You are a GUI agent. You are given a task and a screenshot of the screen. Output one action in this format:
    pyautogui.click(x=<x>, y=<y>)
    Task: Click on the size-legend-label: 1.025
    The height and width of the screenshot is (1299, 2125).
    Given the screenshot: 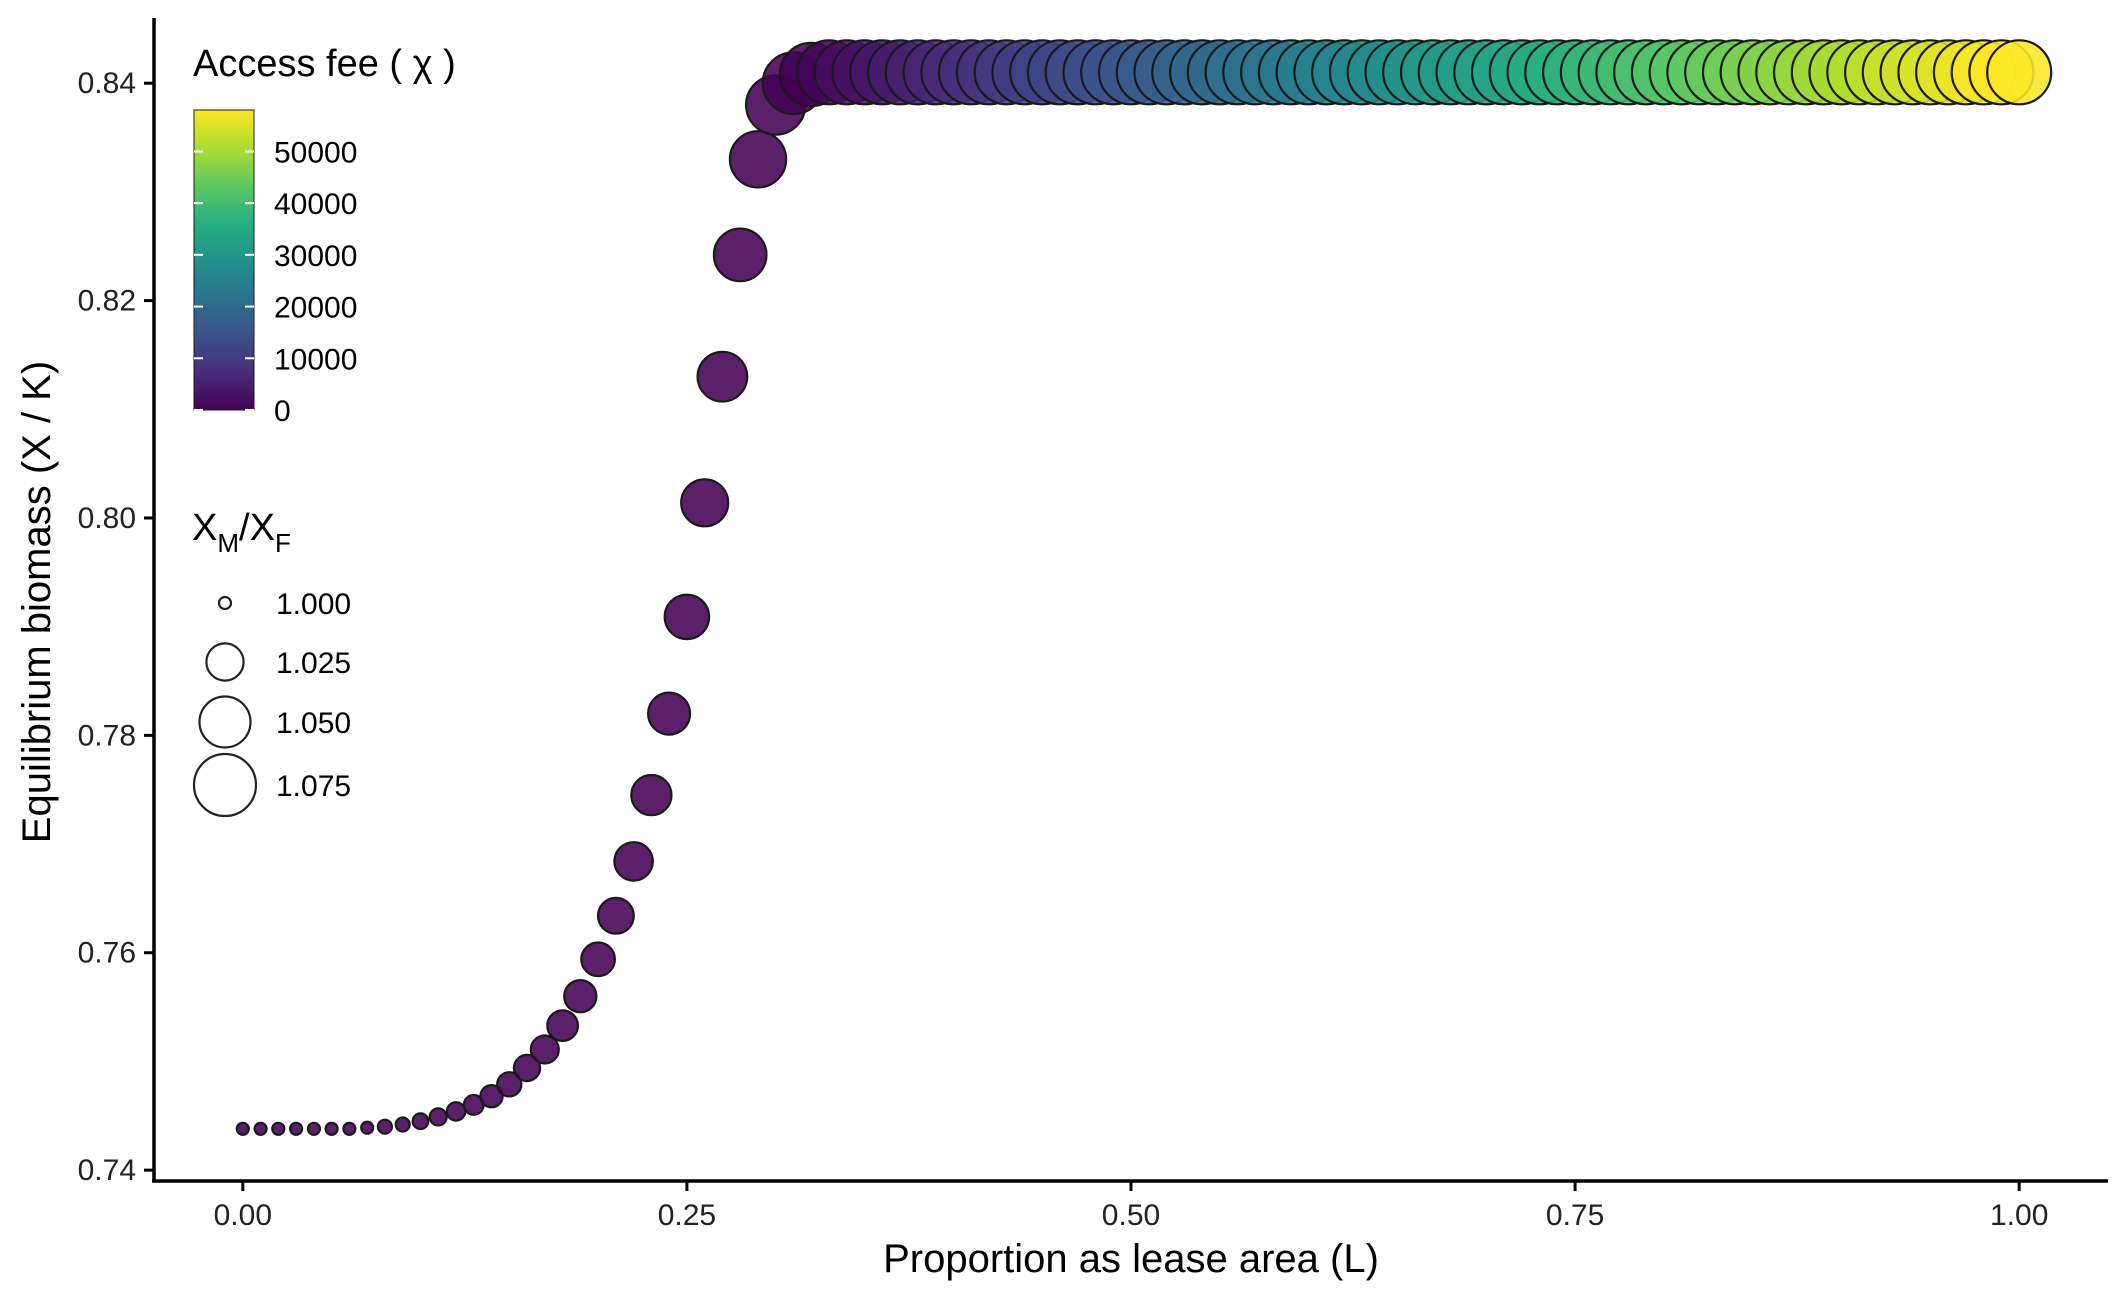 What is the action you would take?
    pyautogui.click(x=313, y=663)
    